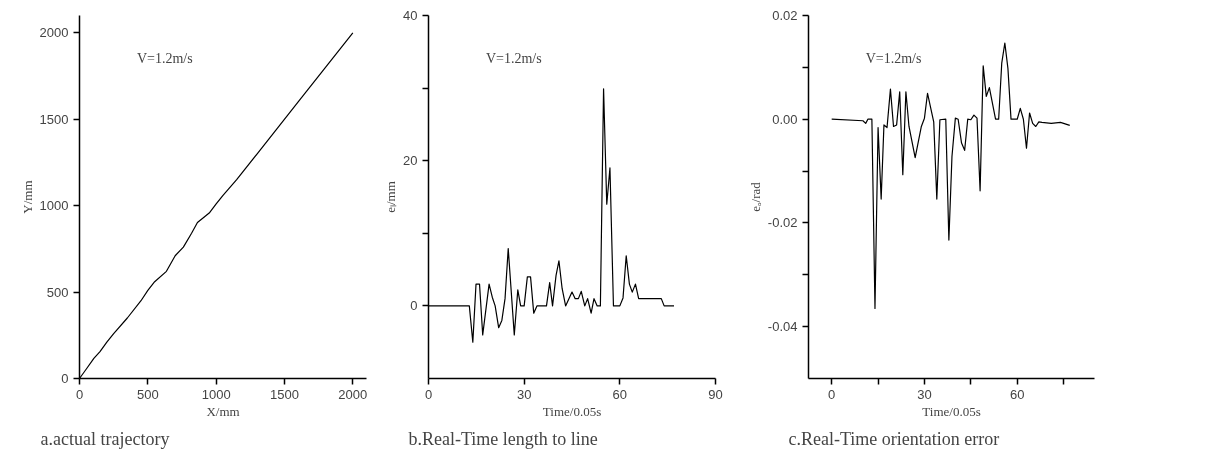  What do you see at coordinates (147, 394) in the screenshot?
I see `x-tick-label: 500` at bounding box center [147, 394].